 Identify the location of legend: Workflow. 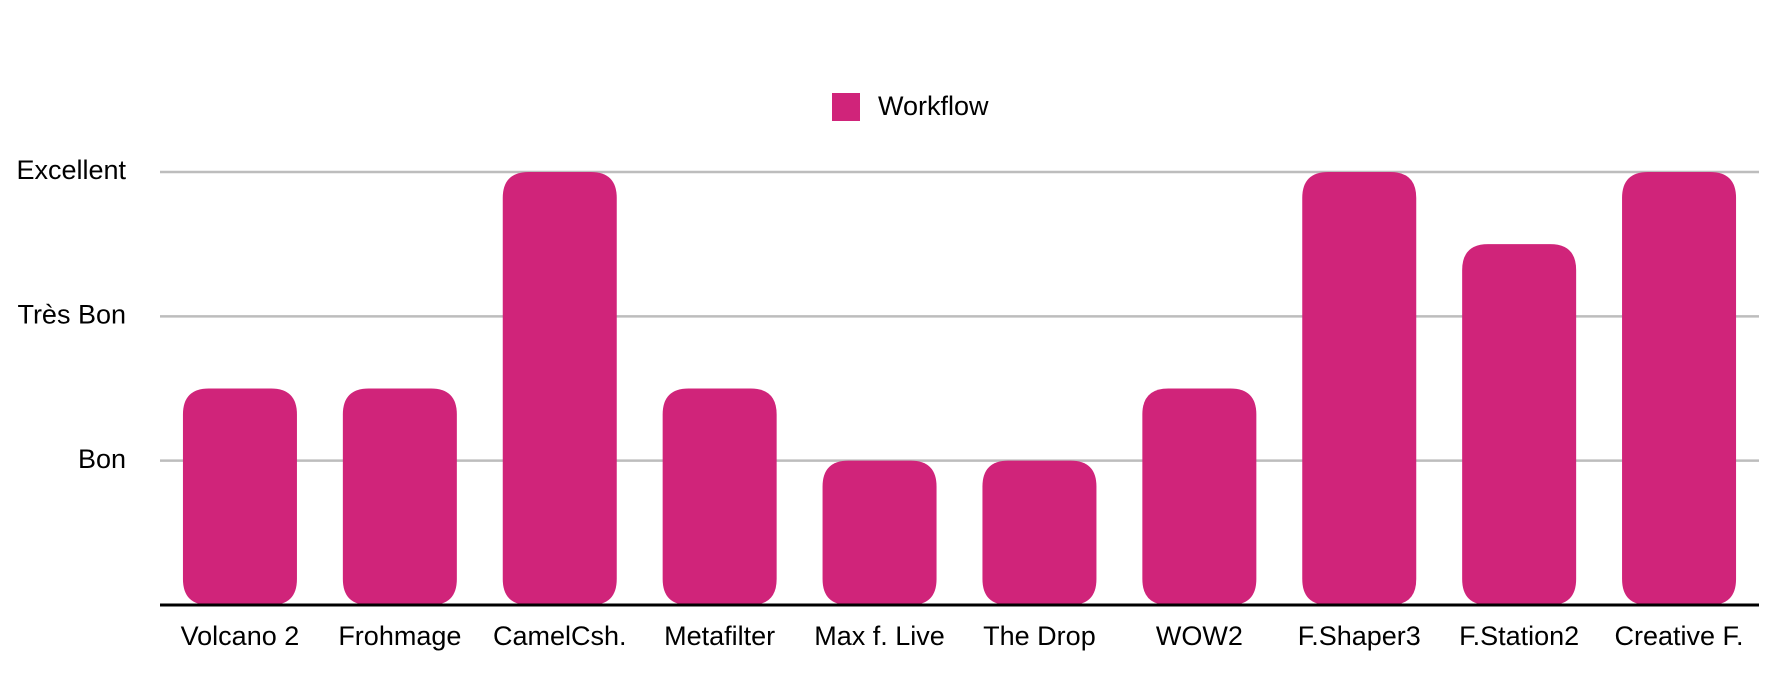
(910, 106).